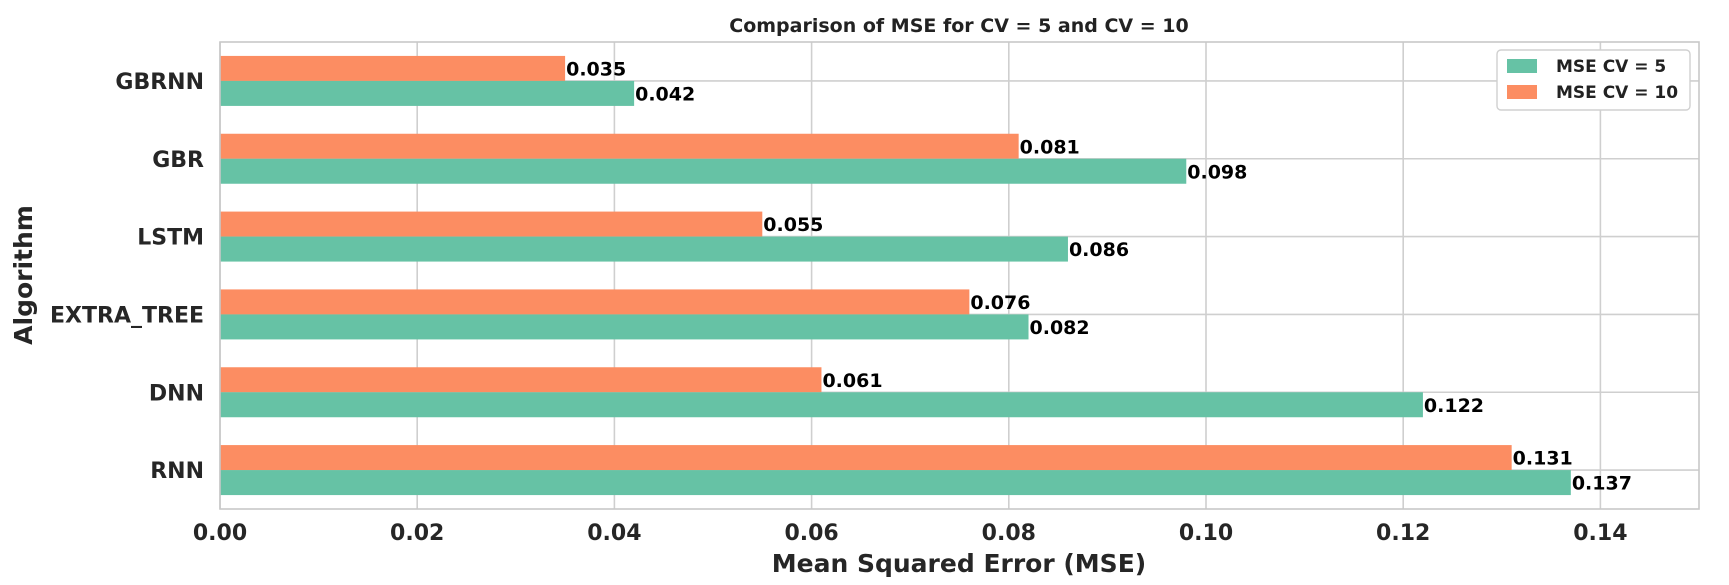 The image size is (1729, 585). I want to click on y-tick-label: DNN, so click(176, 393).